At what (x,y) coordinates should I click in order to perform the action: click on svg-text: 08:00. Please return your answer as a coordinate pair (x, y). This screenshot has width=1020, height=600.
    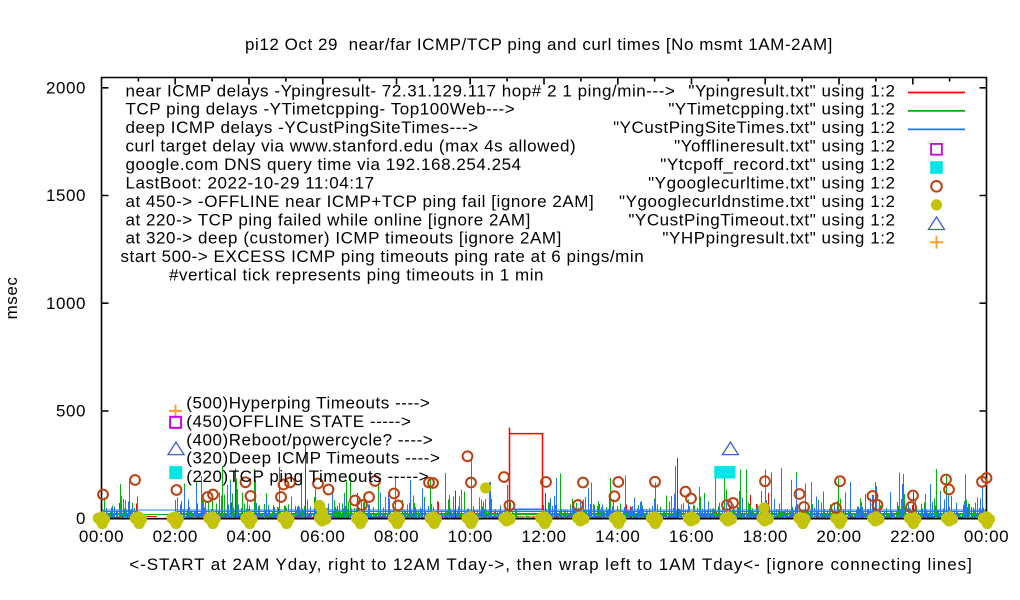
    Looking at the image, I should click on (396, 536).